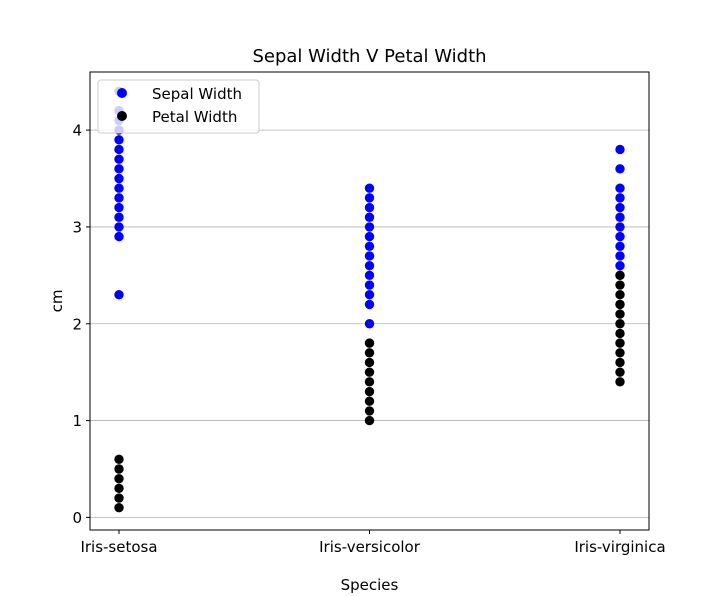  I want to click on legend-box, so click(178, 106).